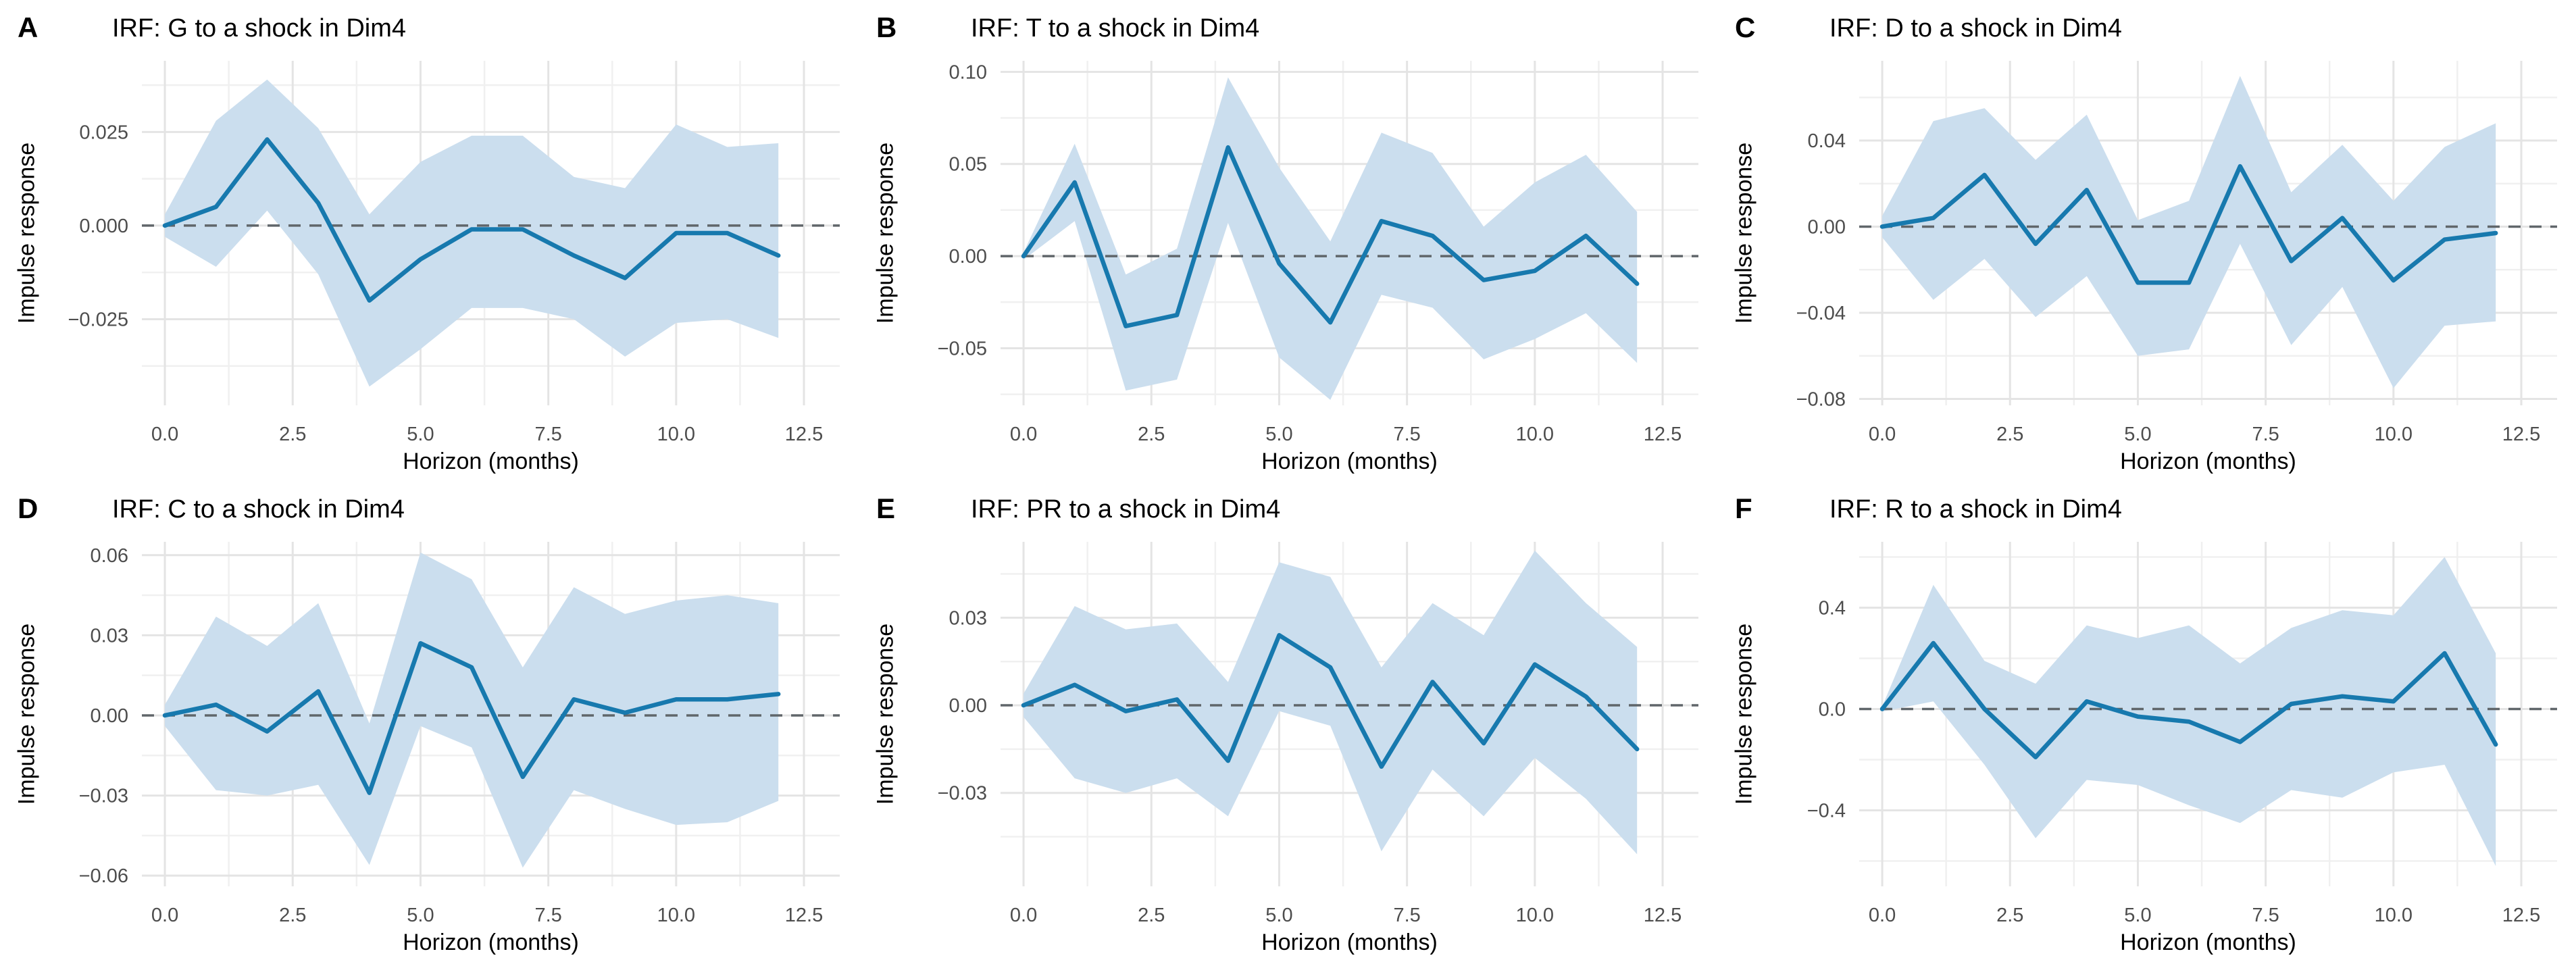 This screenshot has width=2576, height=962. I want to click on y-tick-label: −0.025, so click(98, 320).